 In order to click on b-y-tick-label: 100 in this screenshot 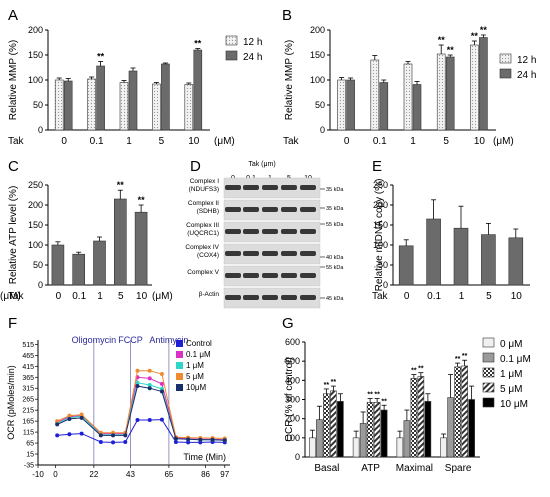, I will do `click(317, 80)`.